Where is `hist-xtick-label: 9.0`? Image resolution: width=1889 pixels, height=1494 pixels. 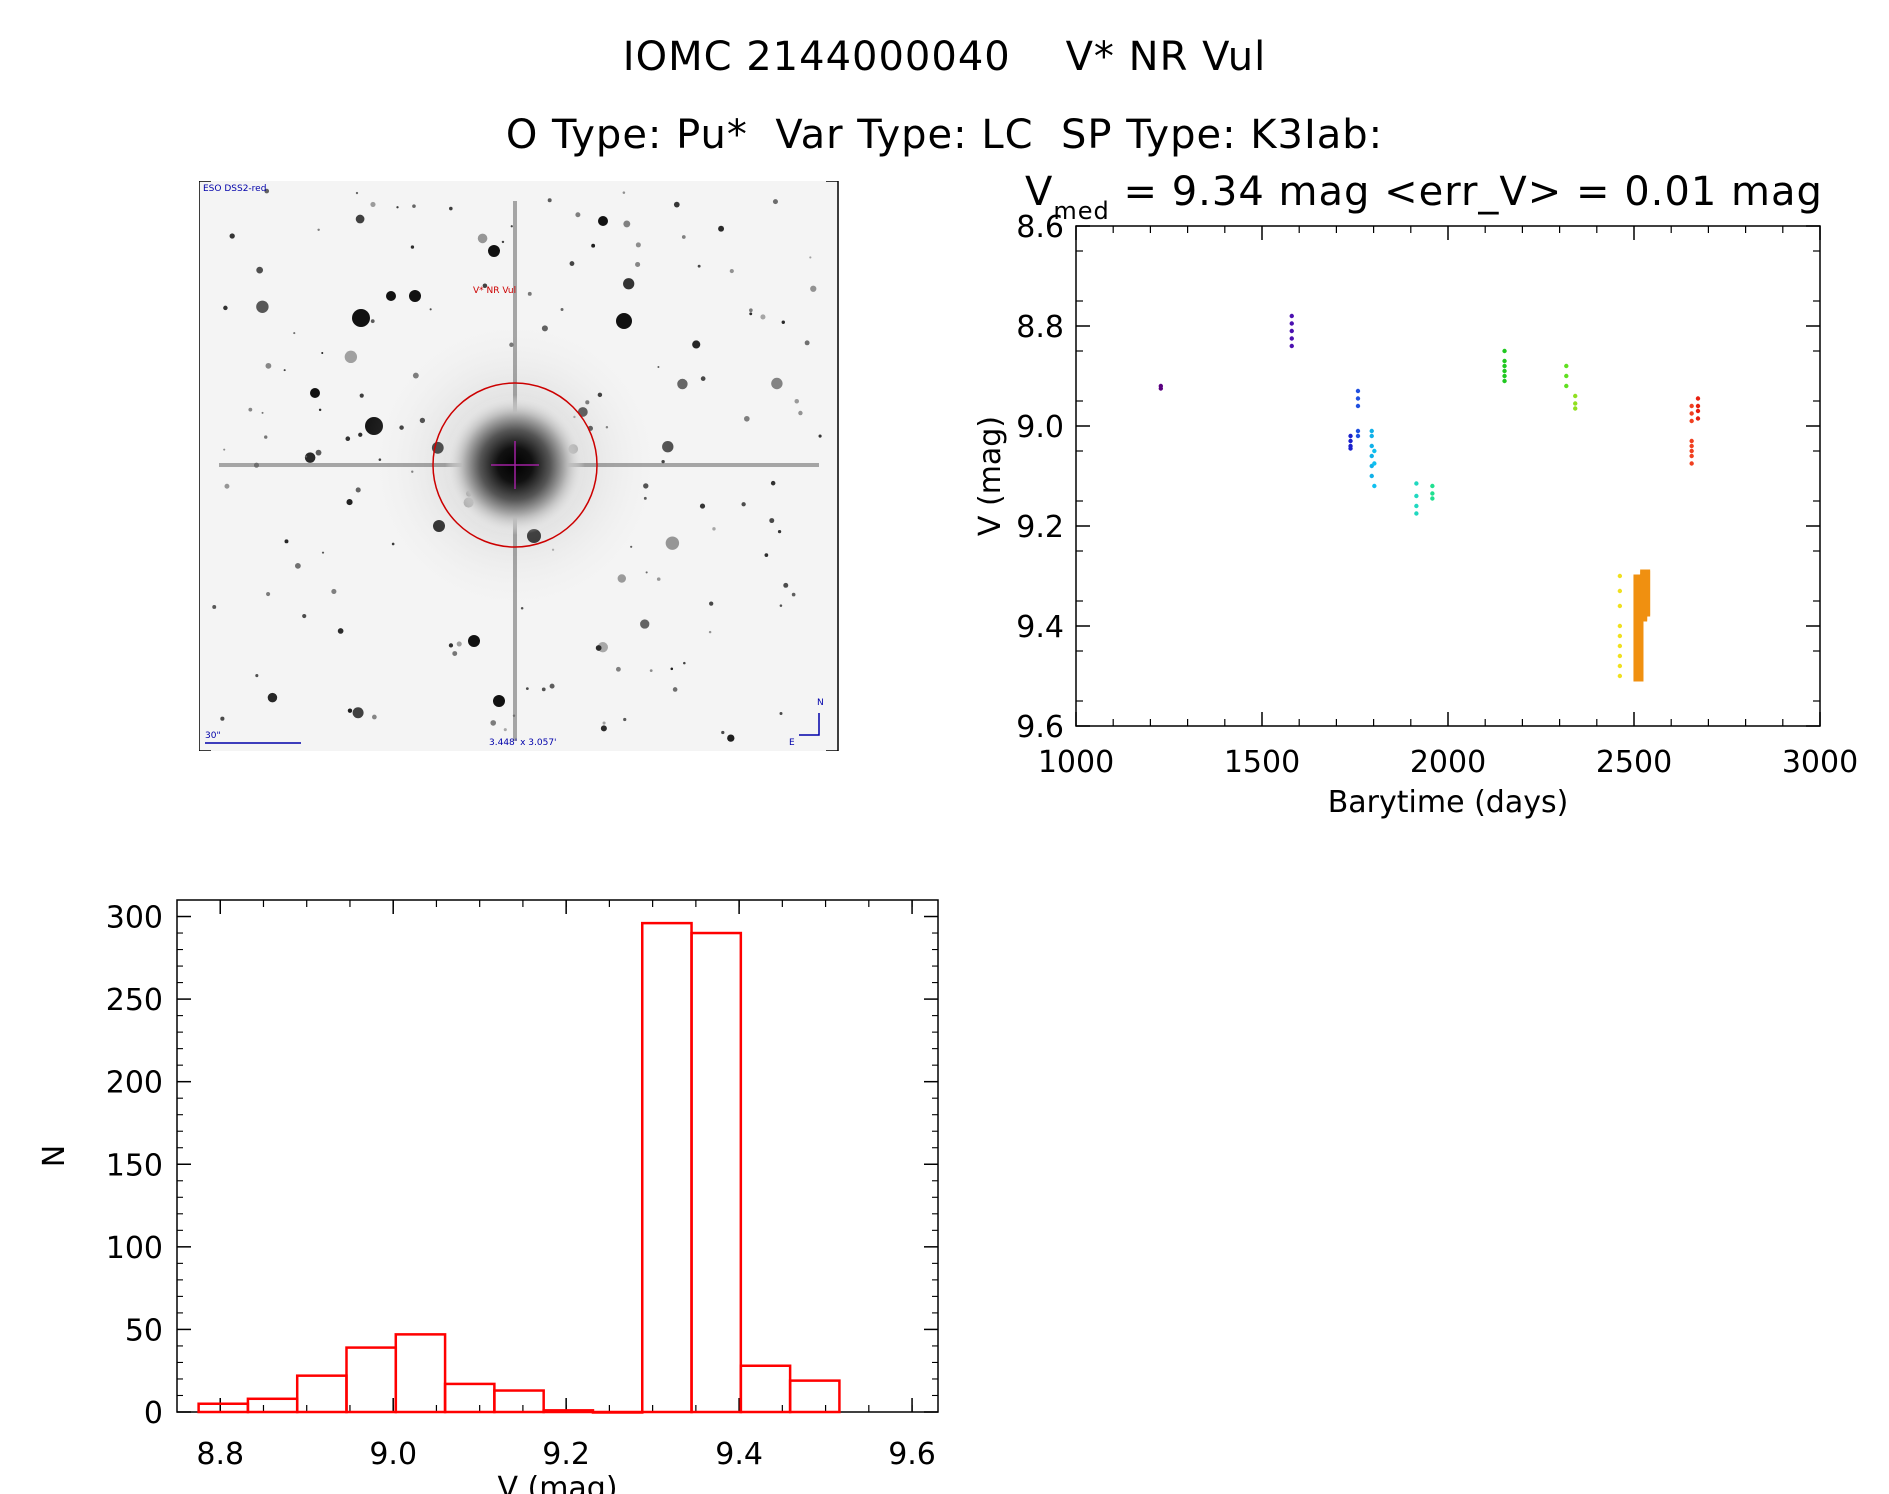
hist-xtick-label: 9.0 is located at coordinates (393, 1454).